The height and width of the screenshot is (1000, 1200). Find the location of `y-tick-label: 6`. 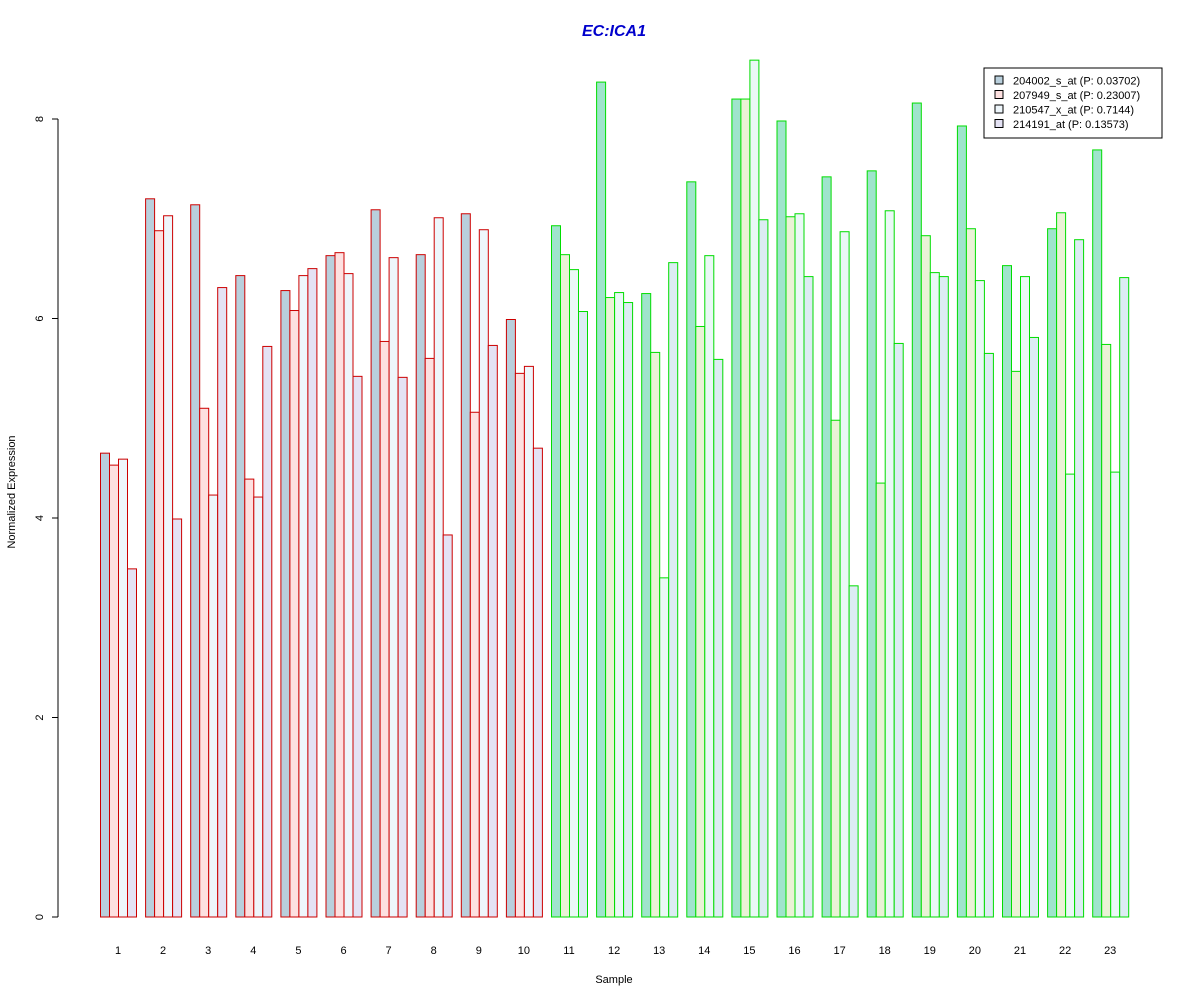

y-tick-label: 6 is located at coordinates (40, 318).